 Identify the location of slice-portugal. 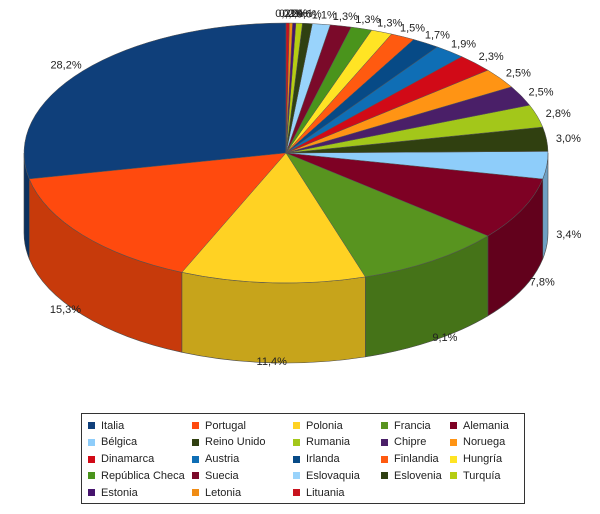
(157, 212).